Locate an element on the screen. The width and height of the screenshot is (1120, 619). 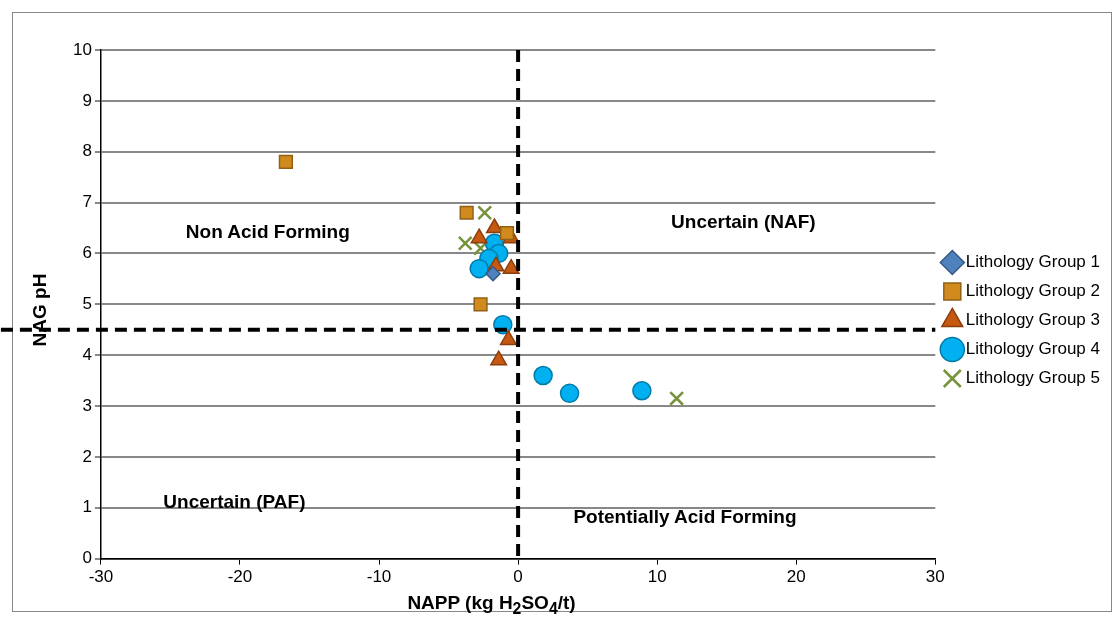
annotation: Uncertain (NAF) is located at coordinates (743, 222).